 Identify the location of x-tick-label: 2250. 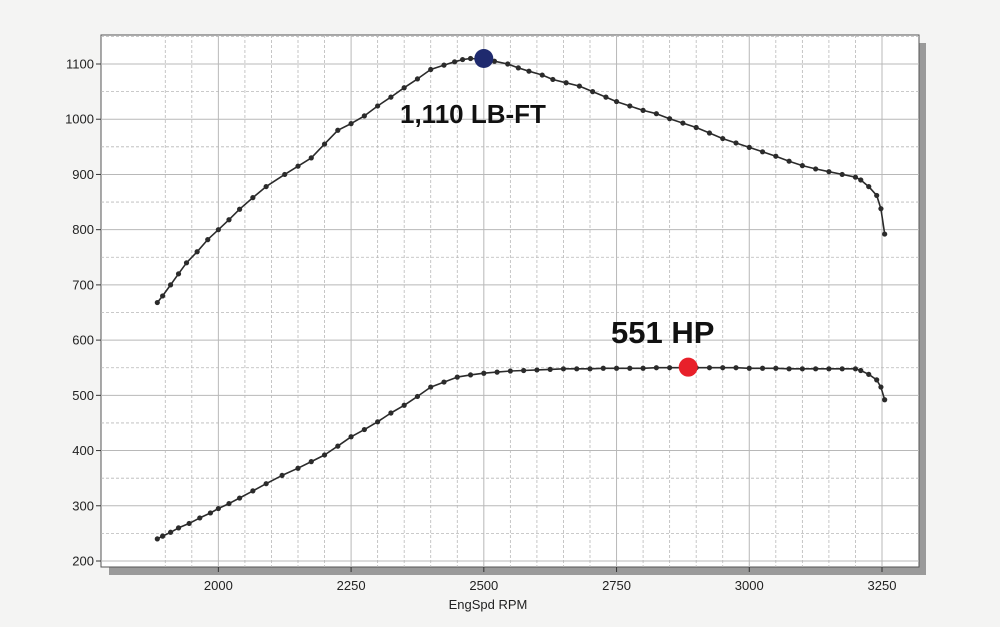
(351, 585).